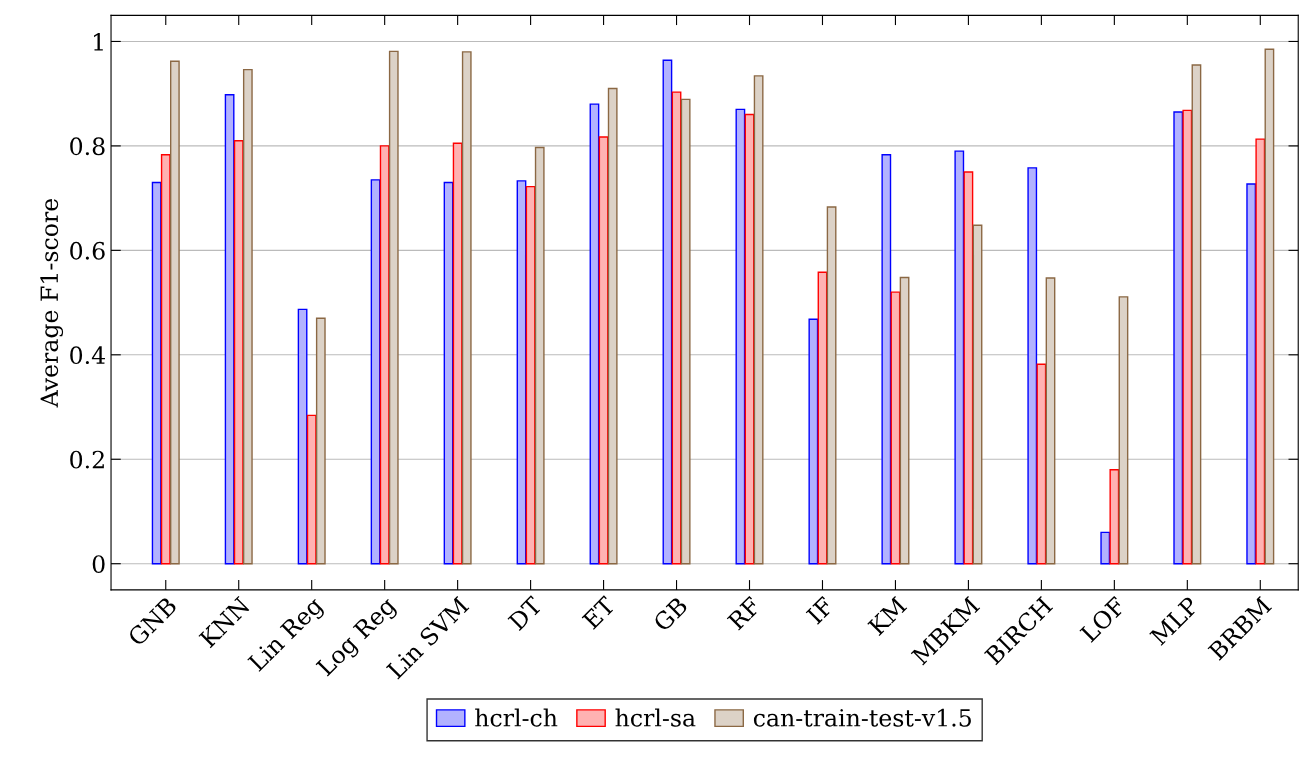 This screenshot has width=1314, height=767. Describe the element at coordinates (98, 41) in the screenshot. I see `y-tick-label: 1` at that location.